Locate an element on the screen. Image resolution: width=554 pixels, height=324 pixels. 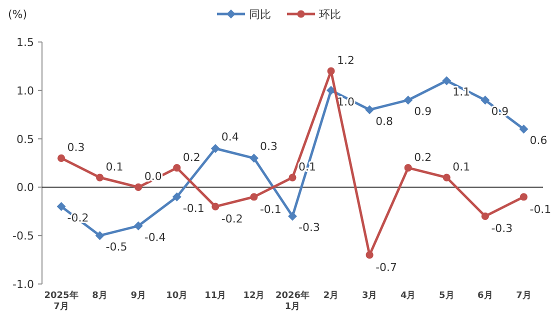
x-tick-label: 10月 is located at coordinates (177, 295).